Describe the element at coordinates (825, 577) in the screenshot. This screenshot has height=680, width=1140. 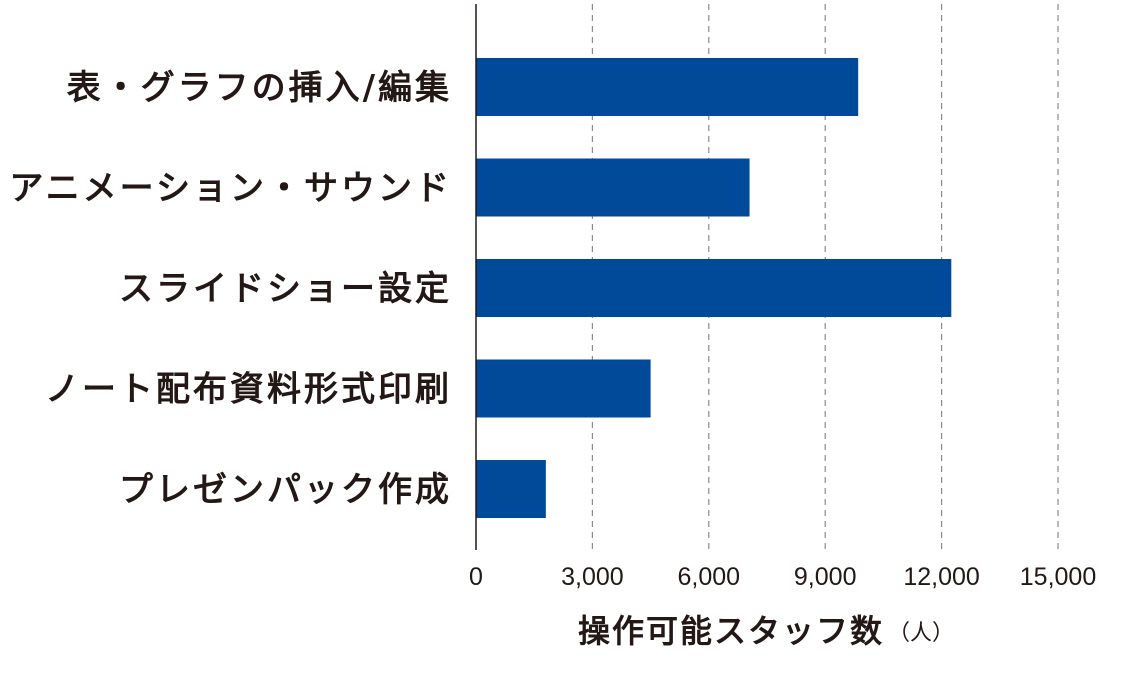
I see `x-tick-label-3: 9,000` at that location.